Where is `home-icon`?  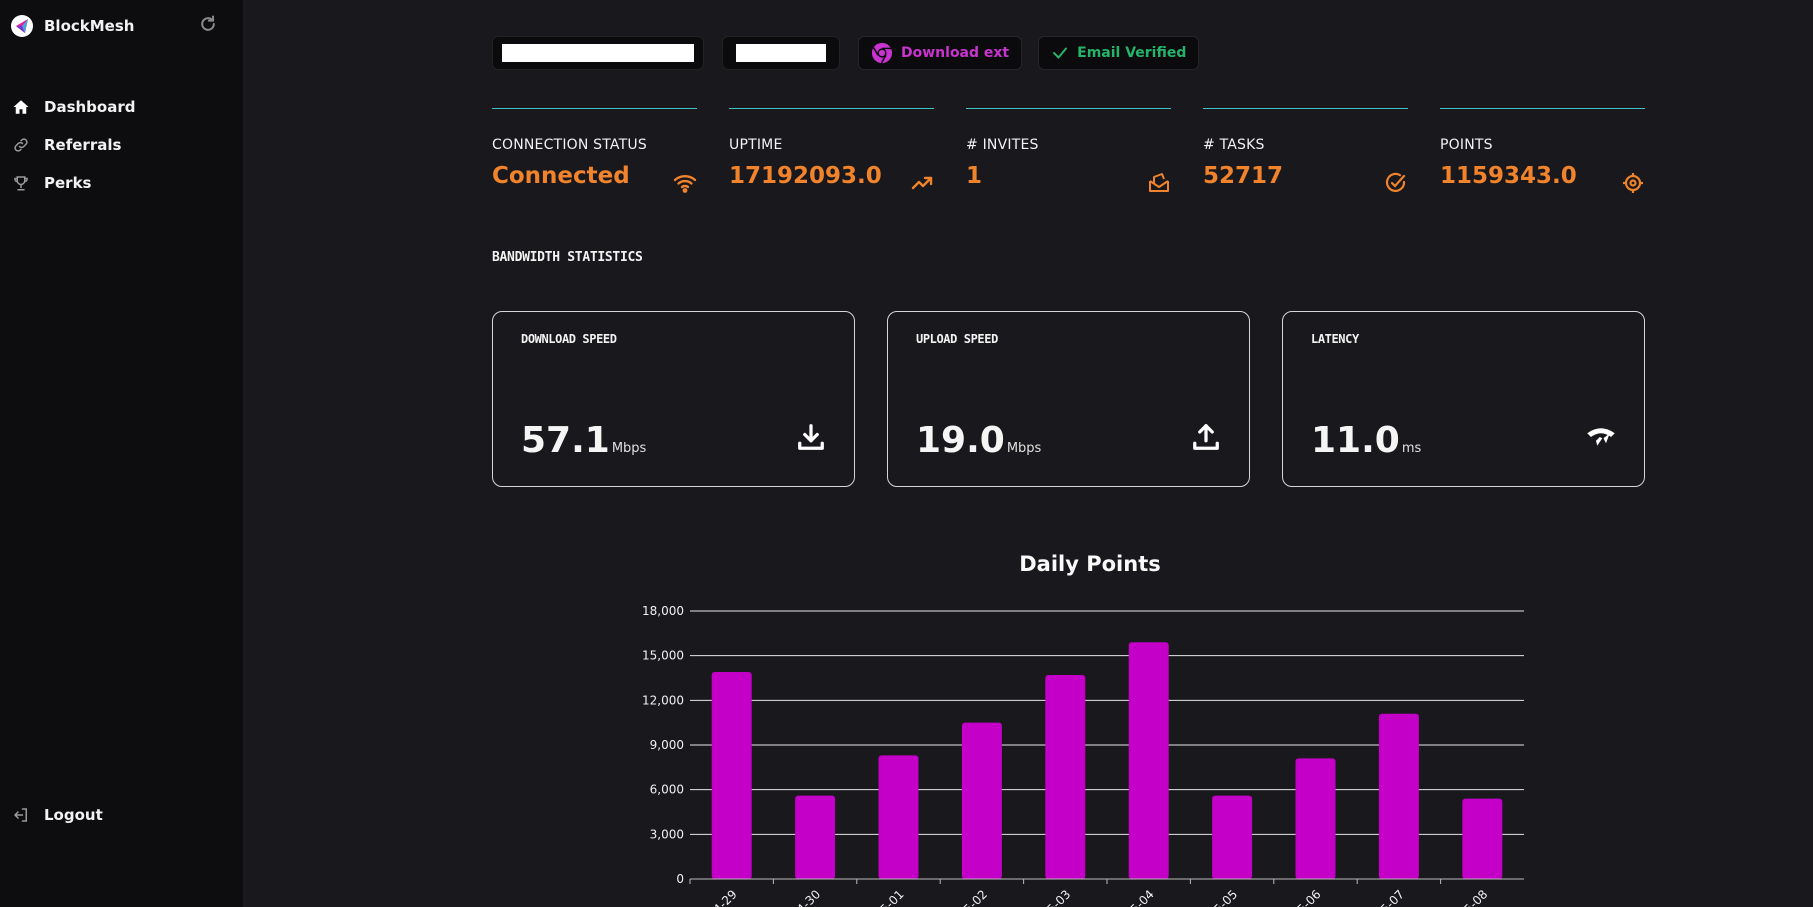 home-icon is located at coordinates (21, 107).